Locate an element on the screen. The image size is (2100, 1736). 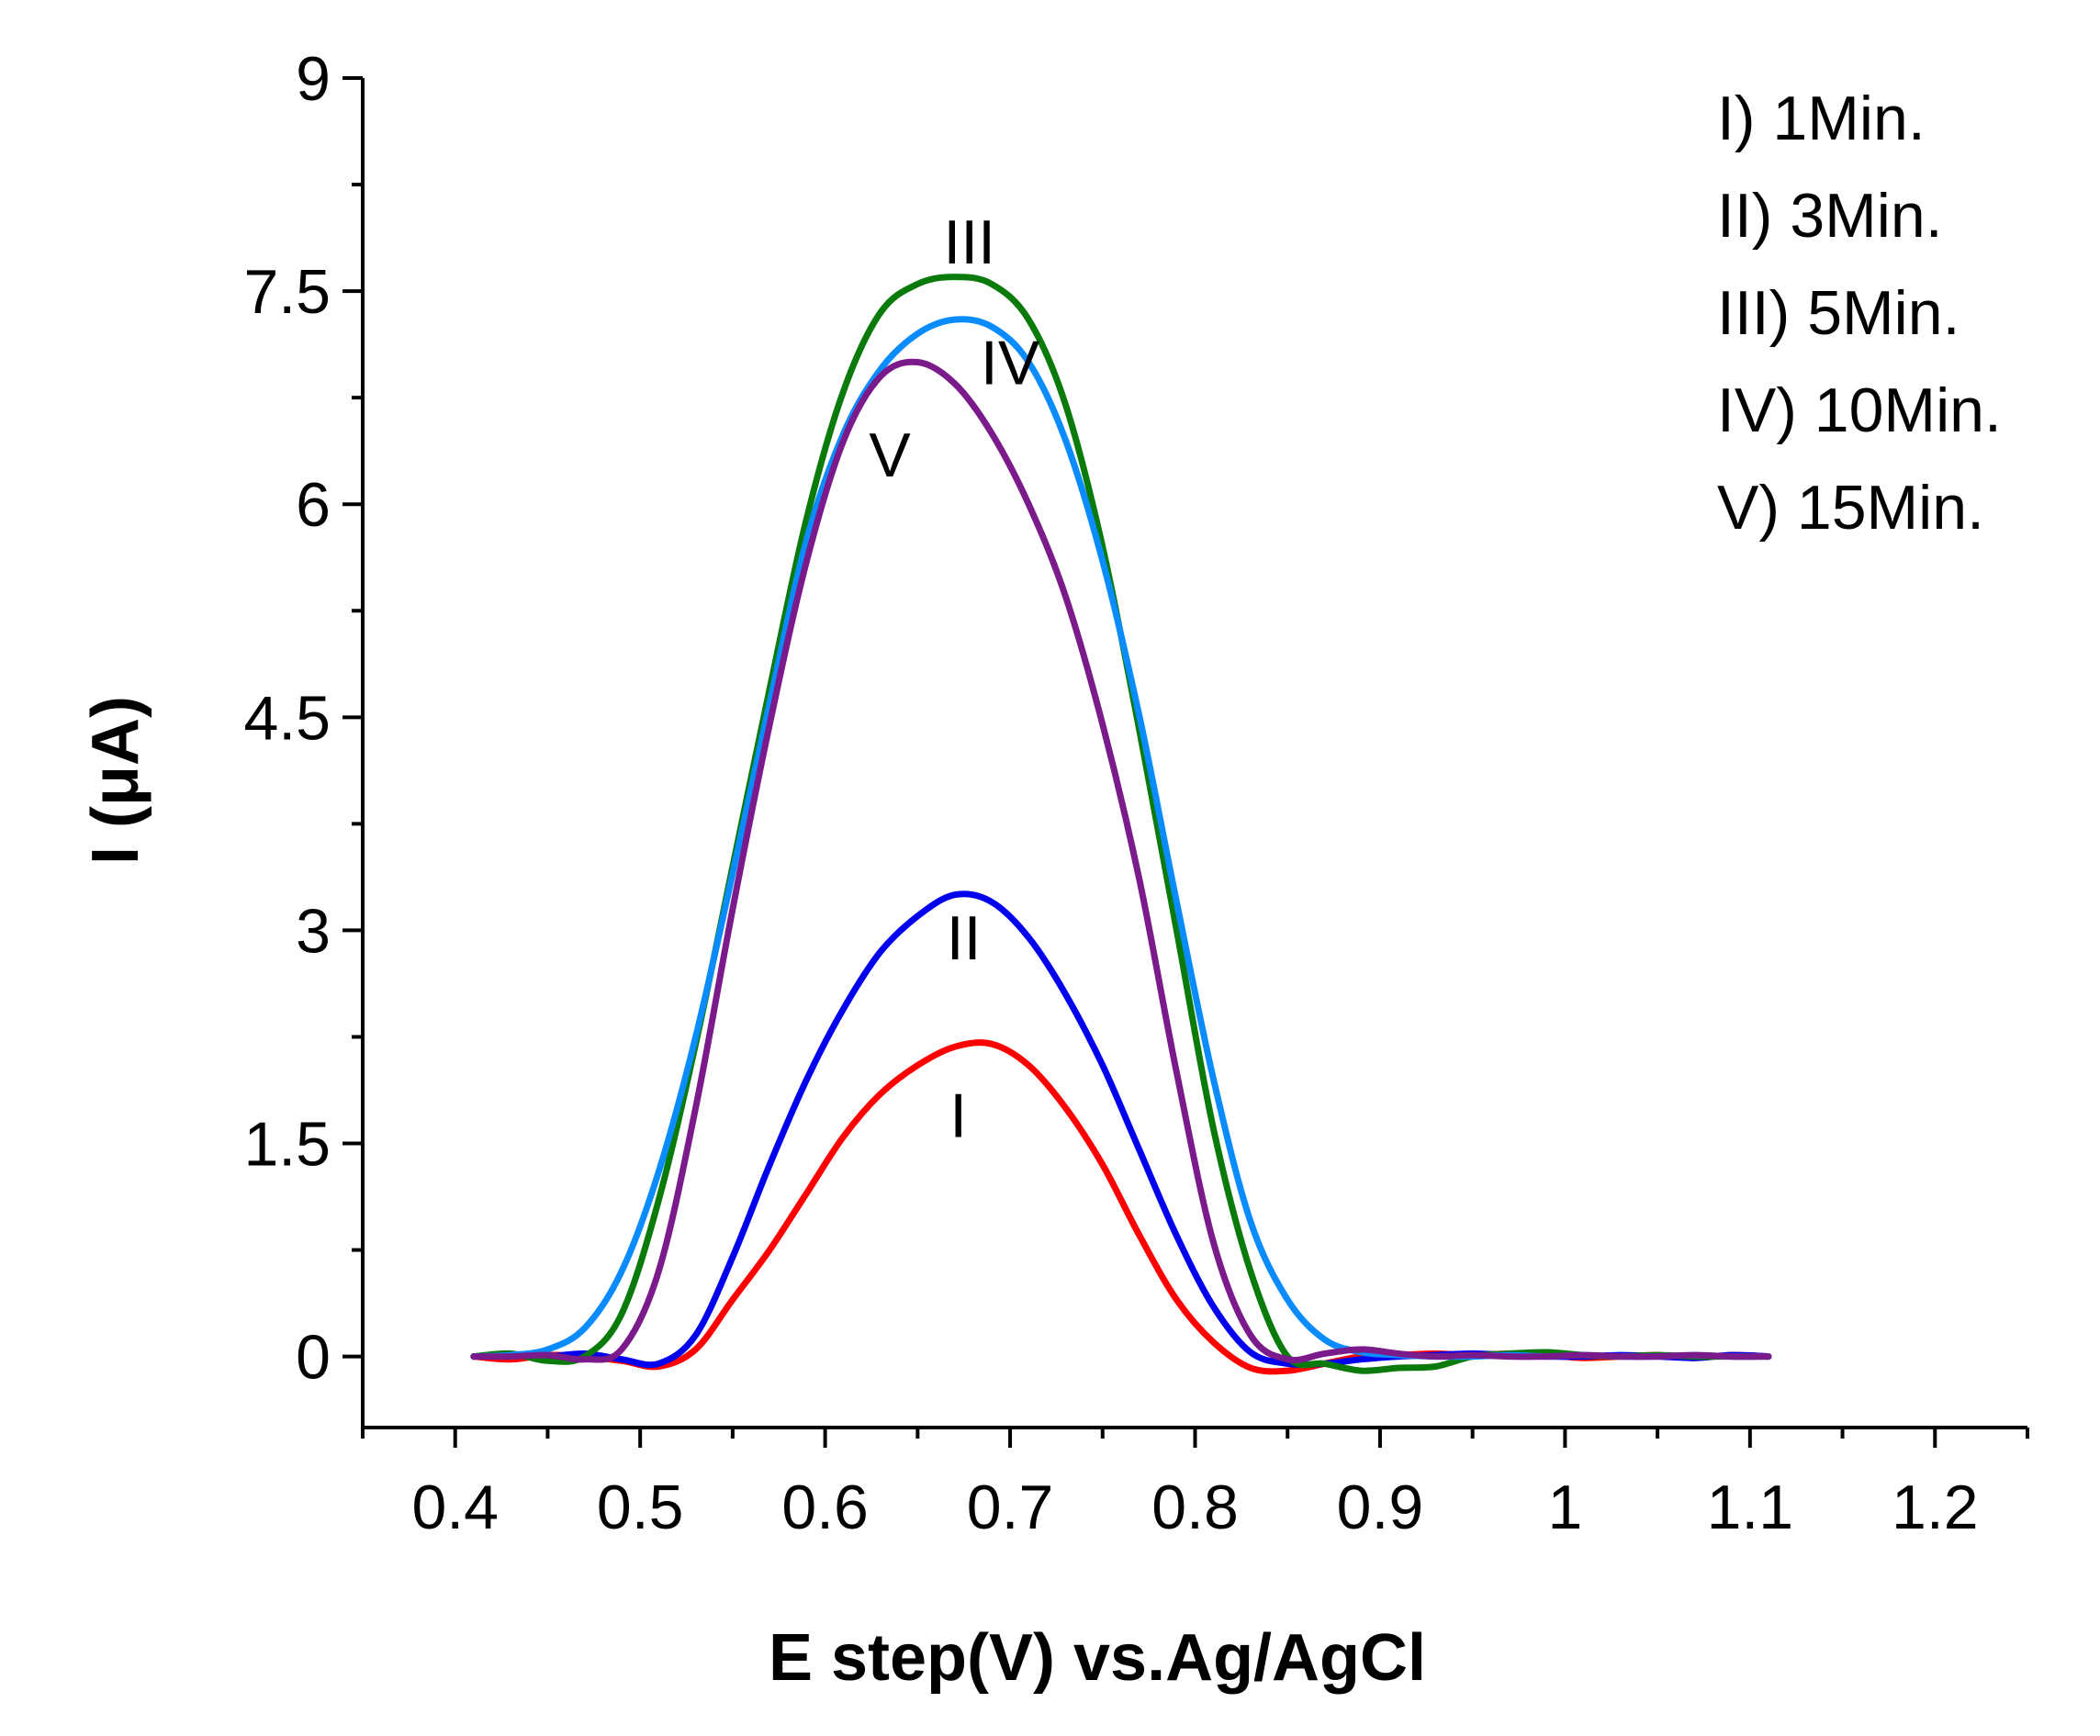
x-tick-label: 0.7 is located at coordinates (1010, 1507).